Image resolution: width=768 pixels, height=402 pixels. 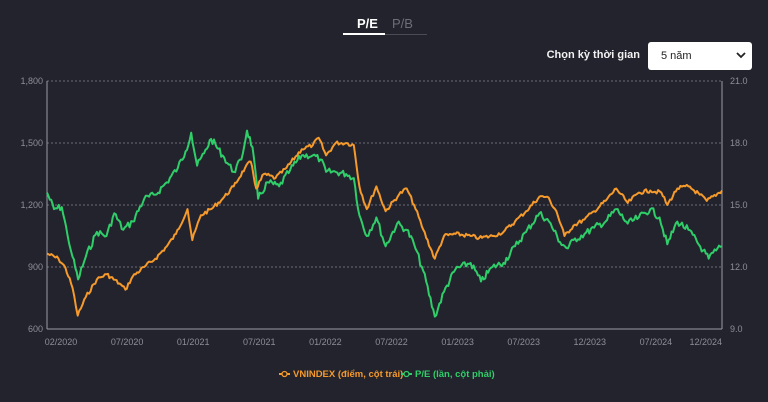 What do you see at coordinates (700, 56) in the screenshot?
I see `period-select: 5 năm` at bounding box center [700, 56].